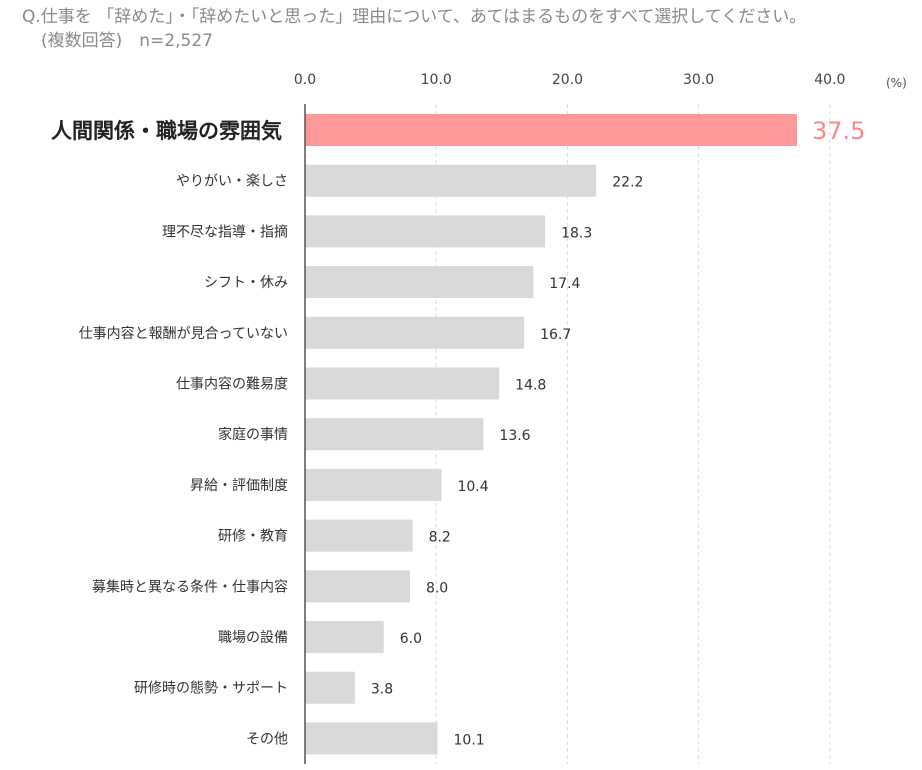 This screenshot has width=922, height=770. Describe the element at coordinates (530, 386) in the screenshot. I see `data-label: 14.8` at that location.